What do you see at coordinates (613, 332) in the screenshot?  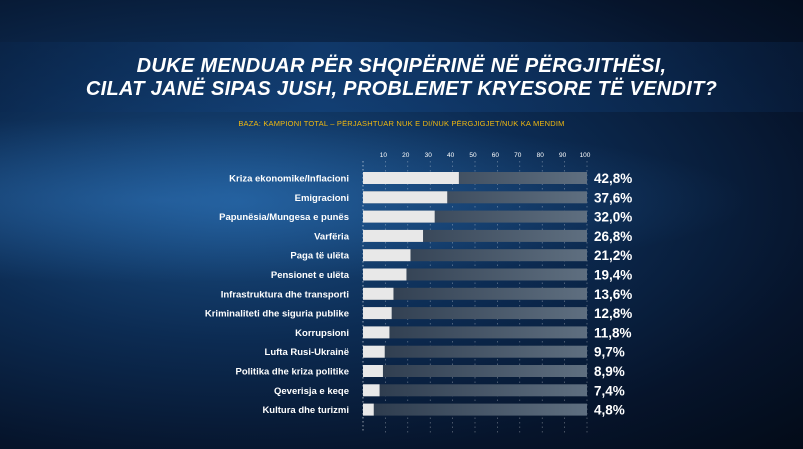 I see `value-label: 11,8%` at bounding box center [613, 332].